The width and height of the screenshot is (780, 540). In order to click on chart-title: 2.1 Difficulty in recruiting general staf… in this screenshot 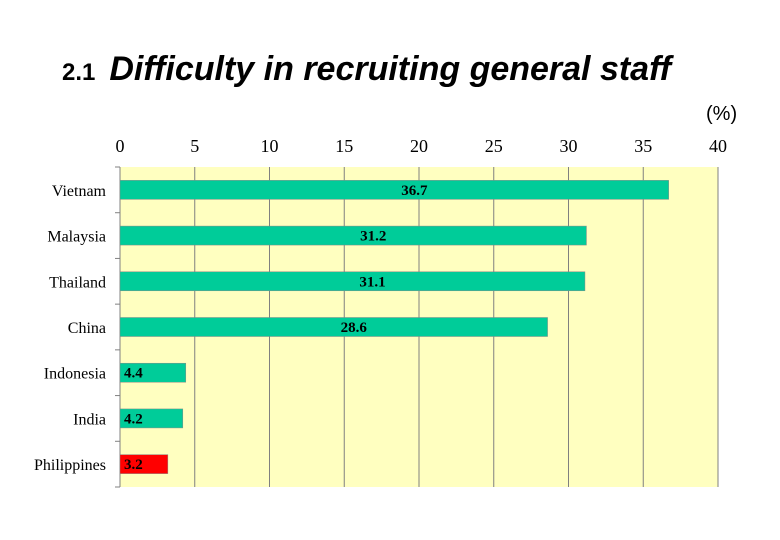, I will do `click(366, 69)`.